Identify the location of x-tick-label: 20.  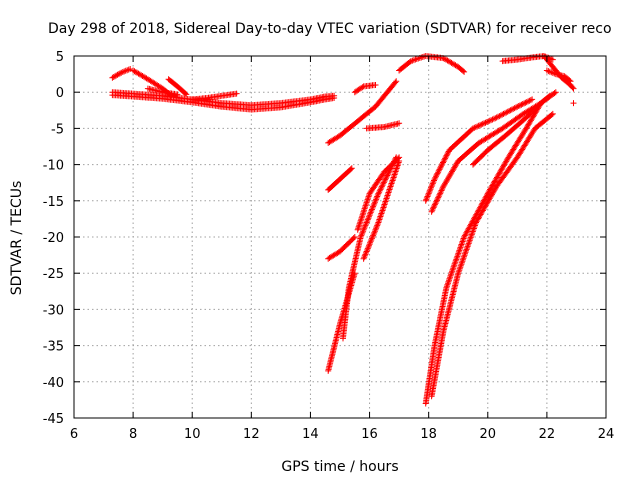
(488, 434).